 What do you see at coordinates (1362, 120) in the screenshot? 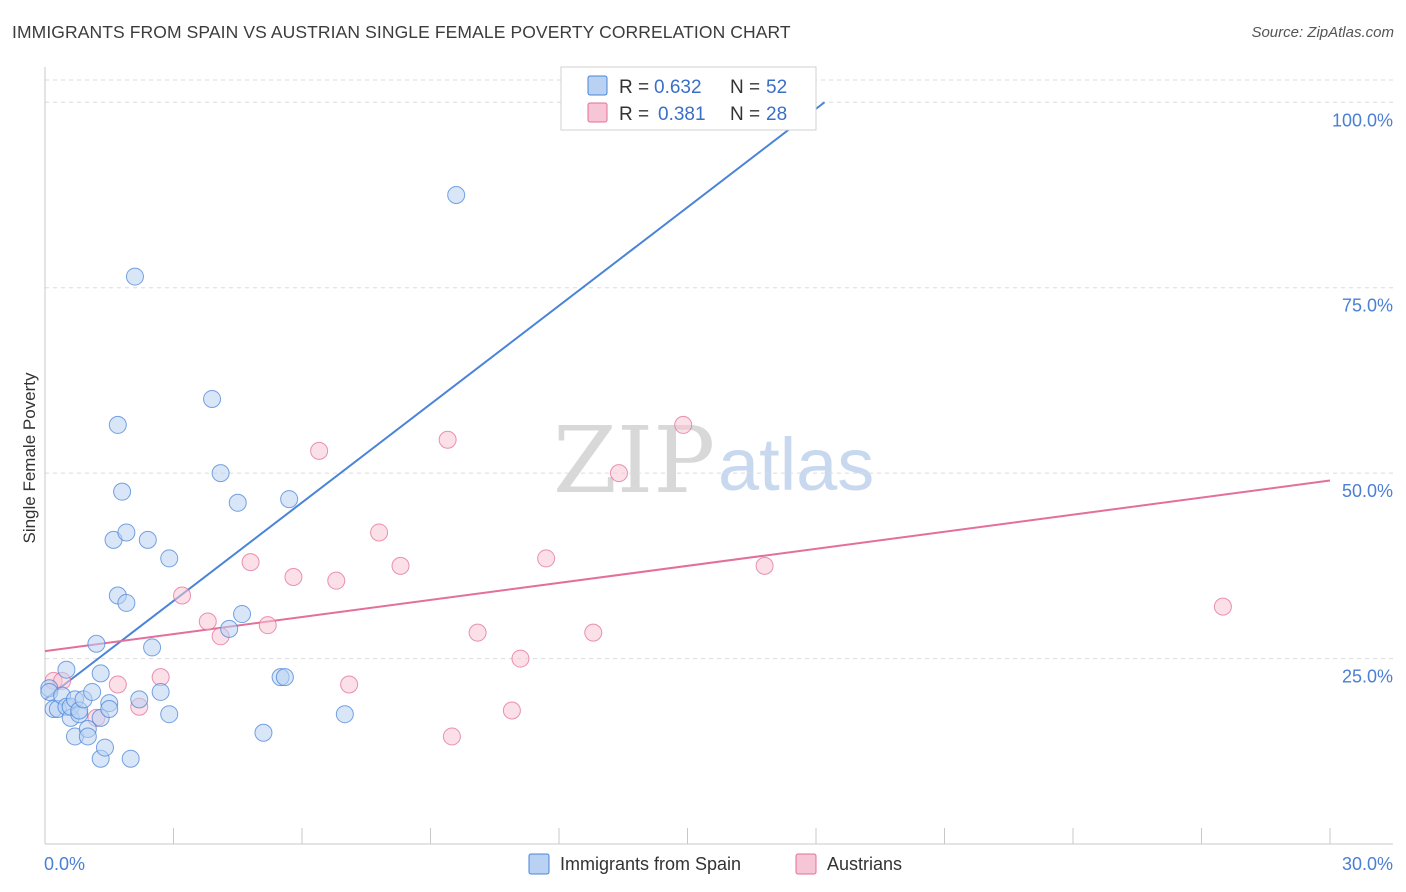
I see `y-tick-label-100: 100.0%` at bounding box center [1362, 120].